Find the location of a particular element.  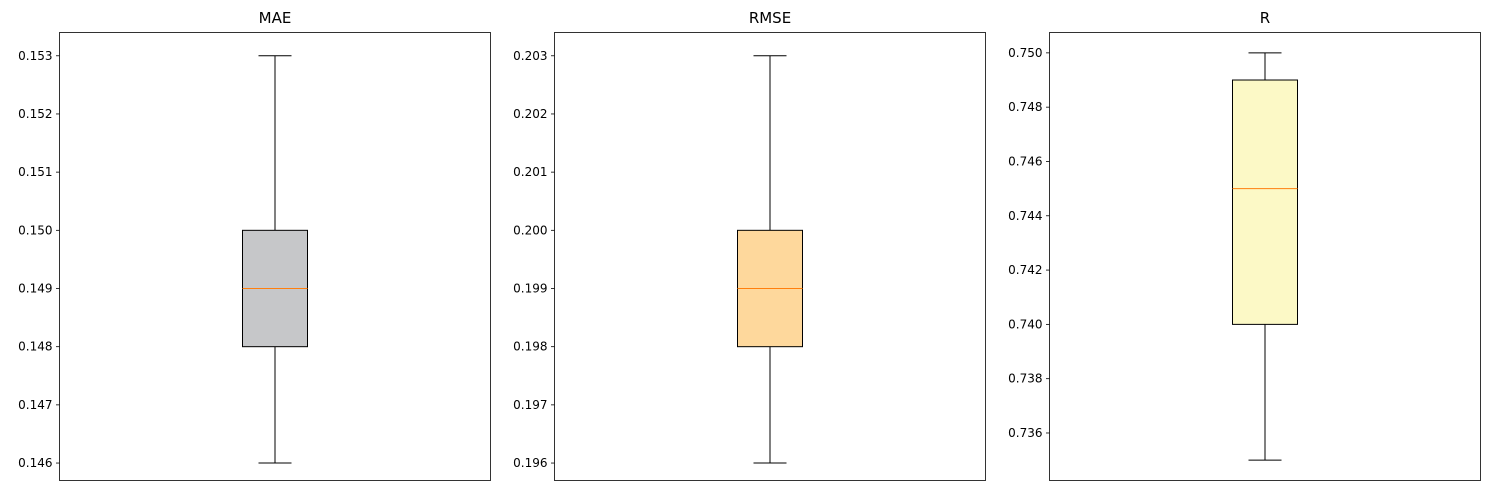

y-tick-label: 0.202 is located at coordinates (530, 114).